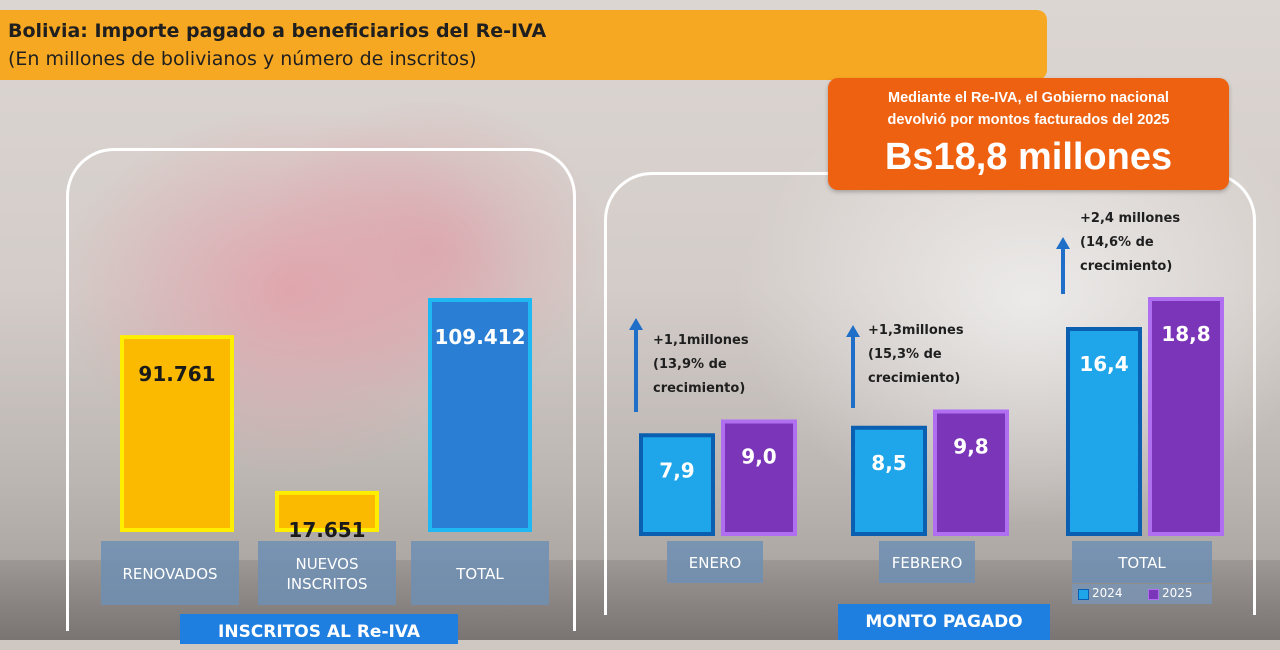 The height and width of the screenshot is (650, 1280). What do you see at coordinates (916, 330) in the screenshot?
I see `growth-annotation: +1,3millones` at bounding box center [916, 330].